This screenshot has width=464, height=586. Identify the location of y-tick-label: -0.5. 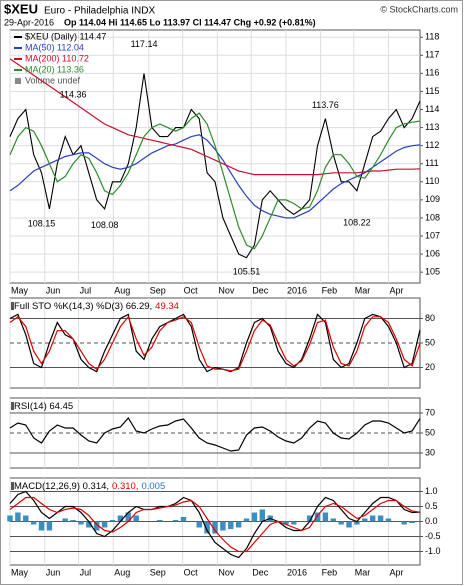
(433, 536).